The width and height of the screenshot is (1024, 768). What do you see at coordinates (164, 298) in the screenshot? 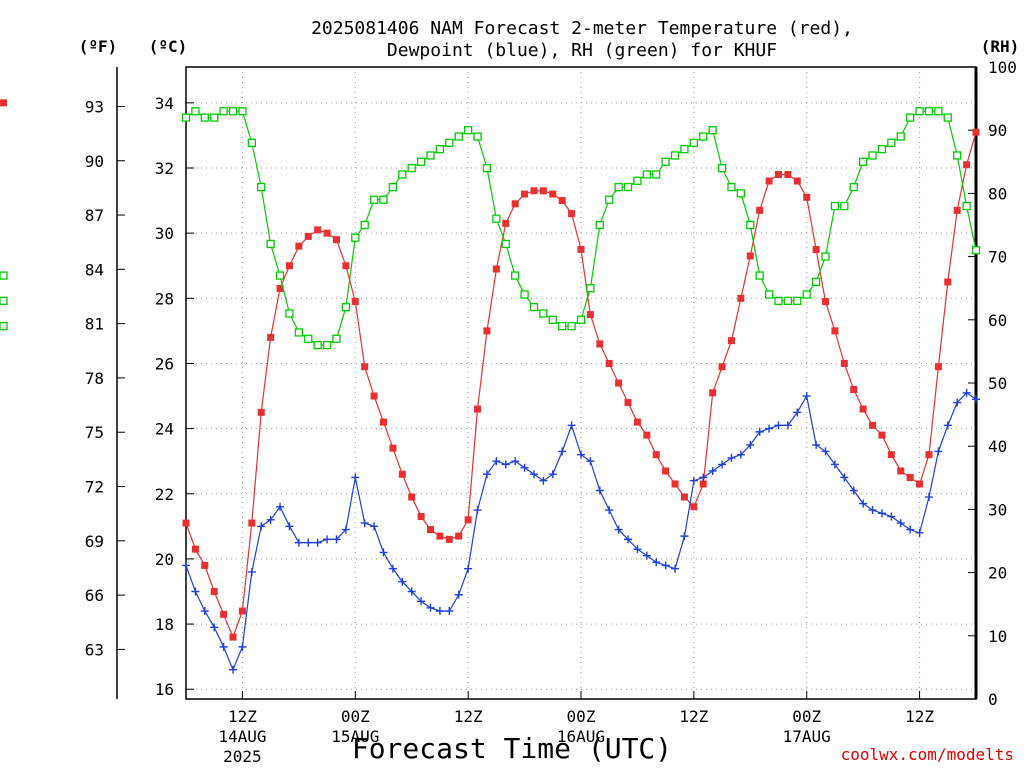
I see `celsius-tick-label: 28` at bounding box center [164, 298].